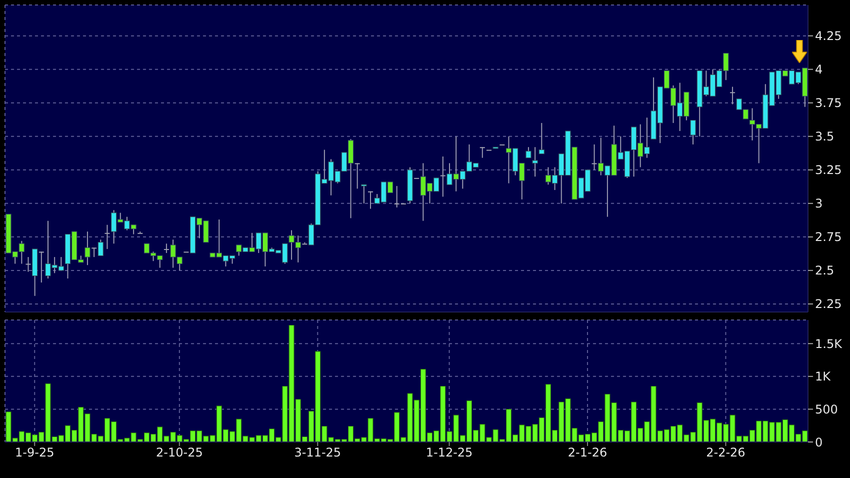 The image size is (850, 478). What do you see at coordinates (823, 377) in the screenshot?
I see `y-tick-label: 1K` at bounding box center [823, 377].